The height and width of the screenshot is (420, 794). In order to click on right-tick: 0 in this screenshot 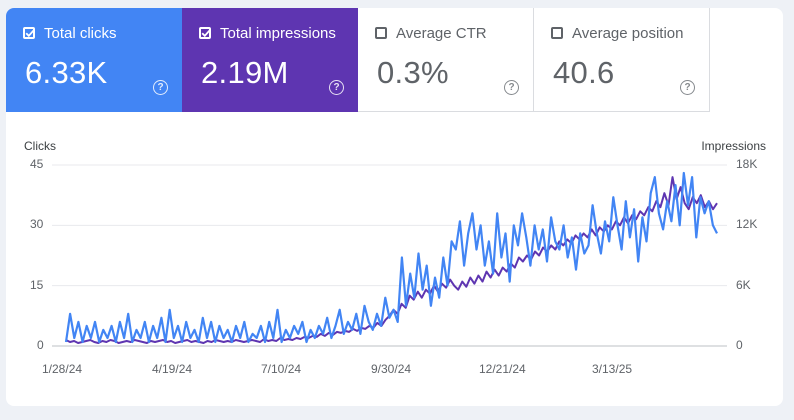, I will do `click(739, 345)`.